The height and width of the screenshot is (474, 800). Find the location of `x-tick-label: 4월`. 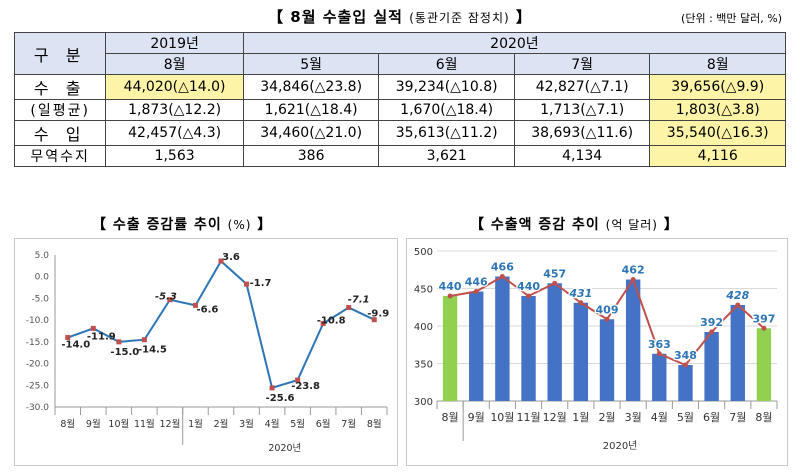

x-tick-label: 4월 is located at coordinates (659, 417).